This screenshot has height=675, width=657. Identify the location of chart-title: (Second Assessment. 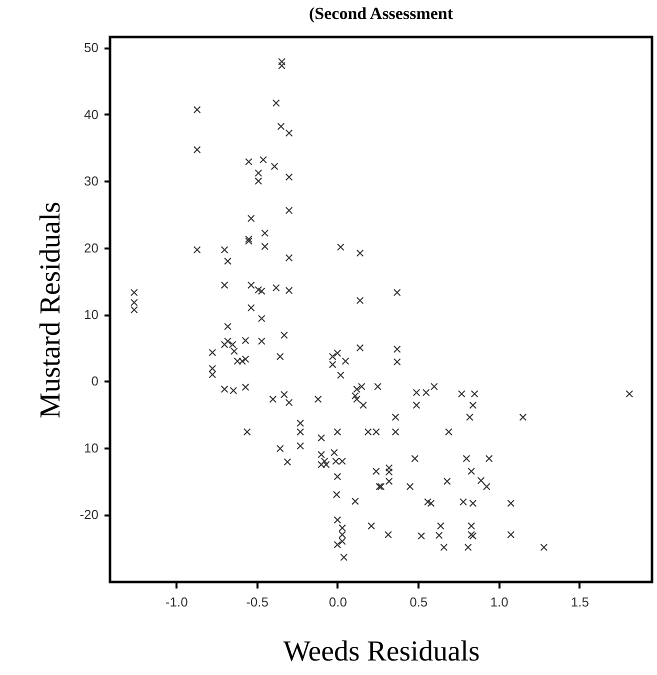
(381, 13).